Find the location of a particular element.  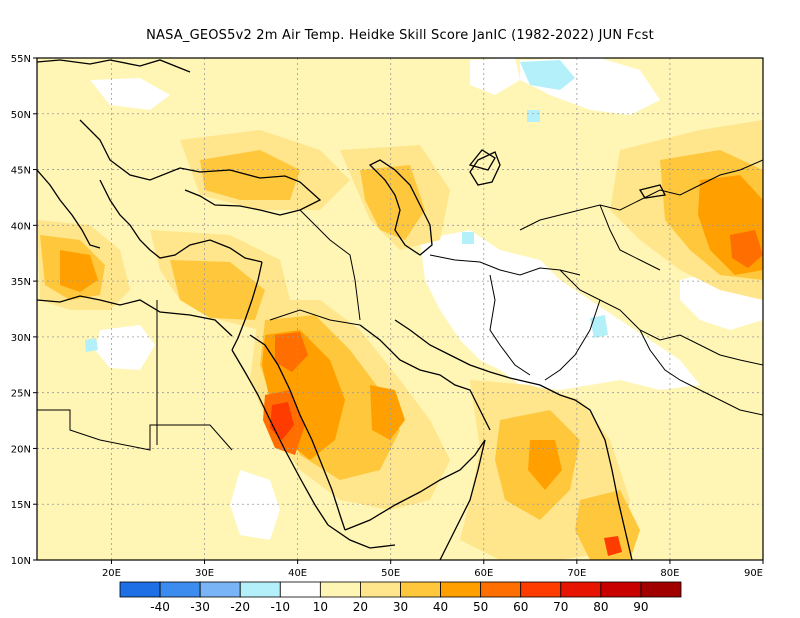

lon-label: 20E is located at coordinates (111, 573).